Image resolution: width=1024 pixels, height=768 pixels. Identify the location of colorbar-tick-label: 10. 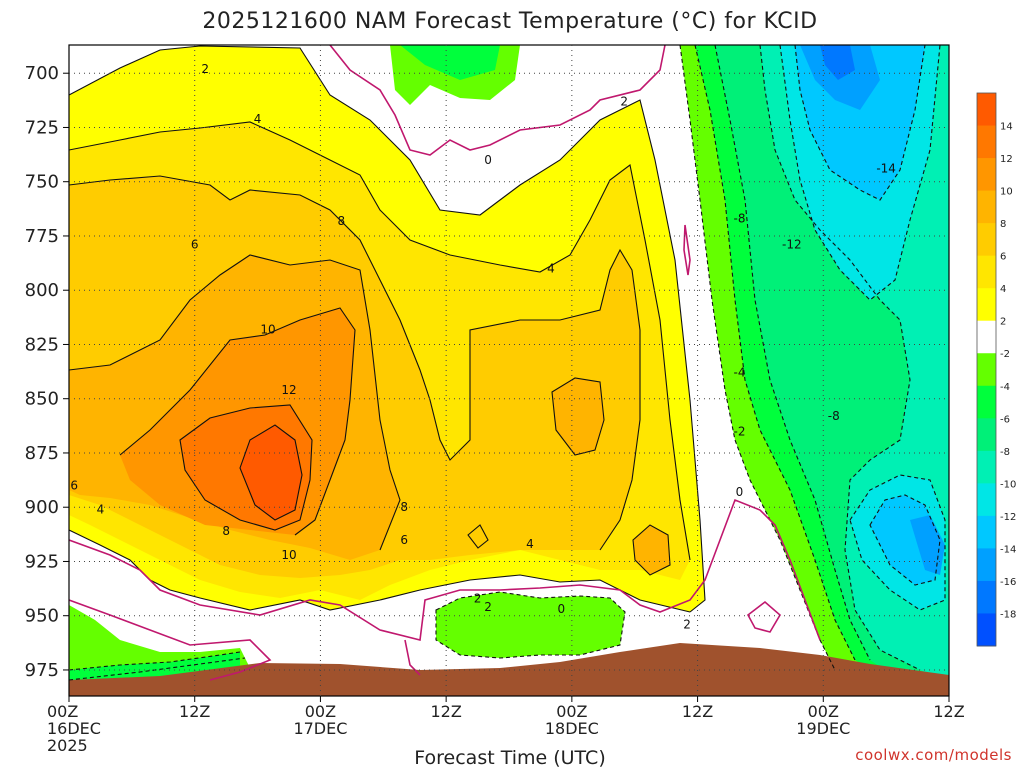
(1006, 192).